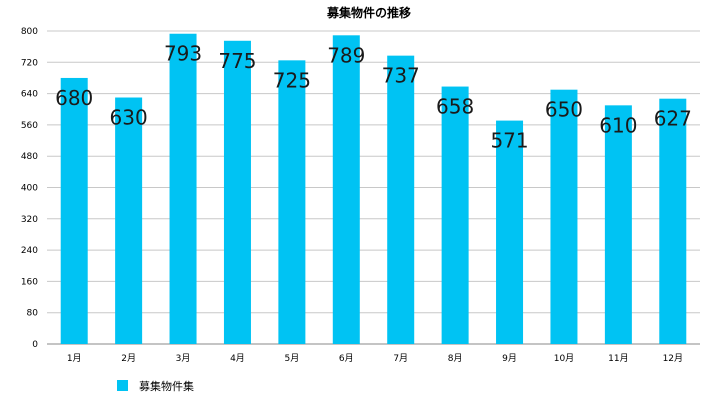 This screenshot has height=403, width=716. I want to click on y-tick-label: 320, so click(29, 220).